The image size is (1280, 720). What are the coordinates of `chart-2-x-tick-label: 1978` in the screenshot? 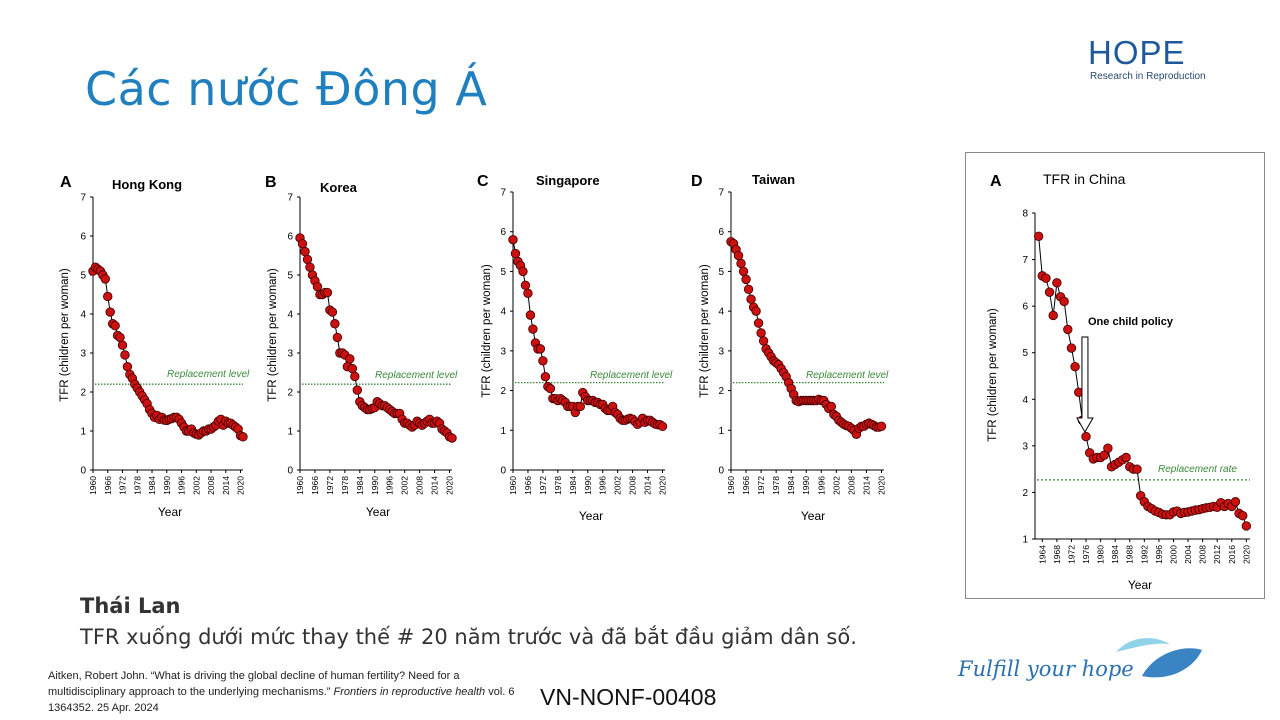 It's located at (558, 485).